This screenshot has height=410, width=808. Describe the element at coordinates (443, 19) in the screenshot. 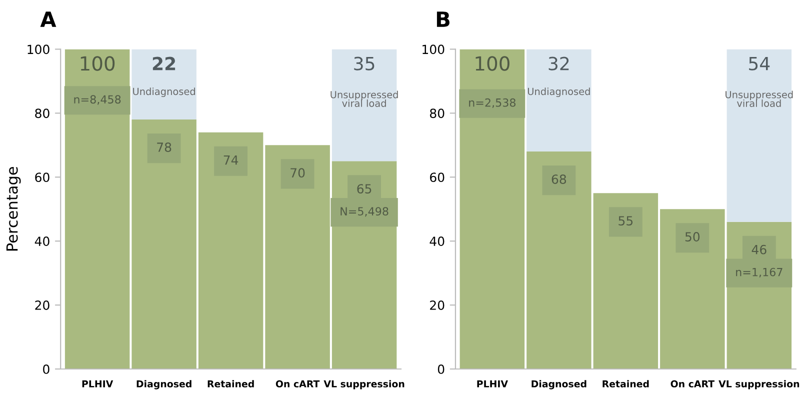

I see `chart-title: B` at that location.